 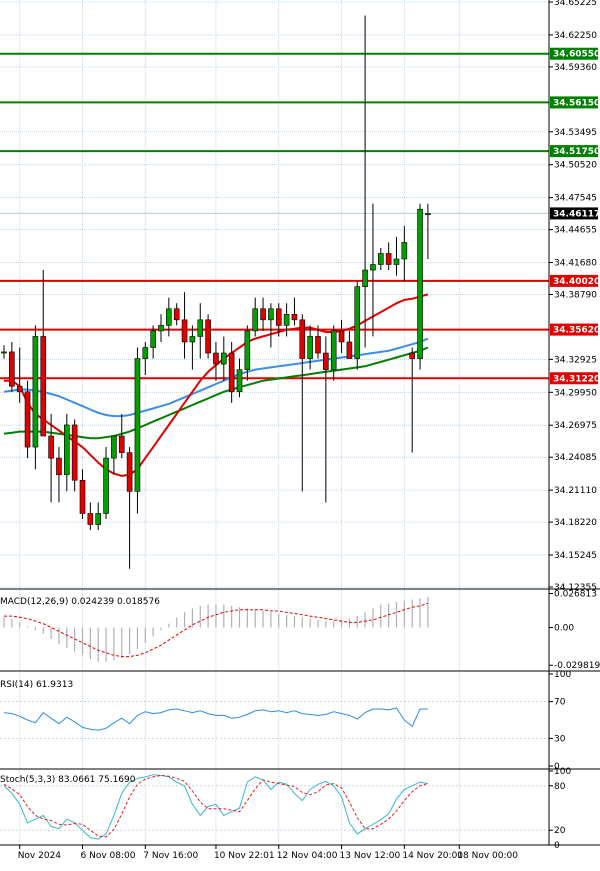 I want to click on time-tick-label: 14 Nov 20:00, so click(x=432, y=856).